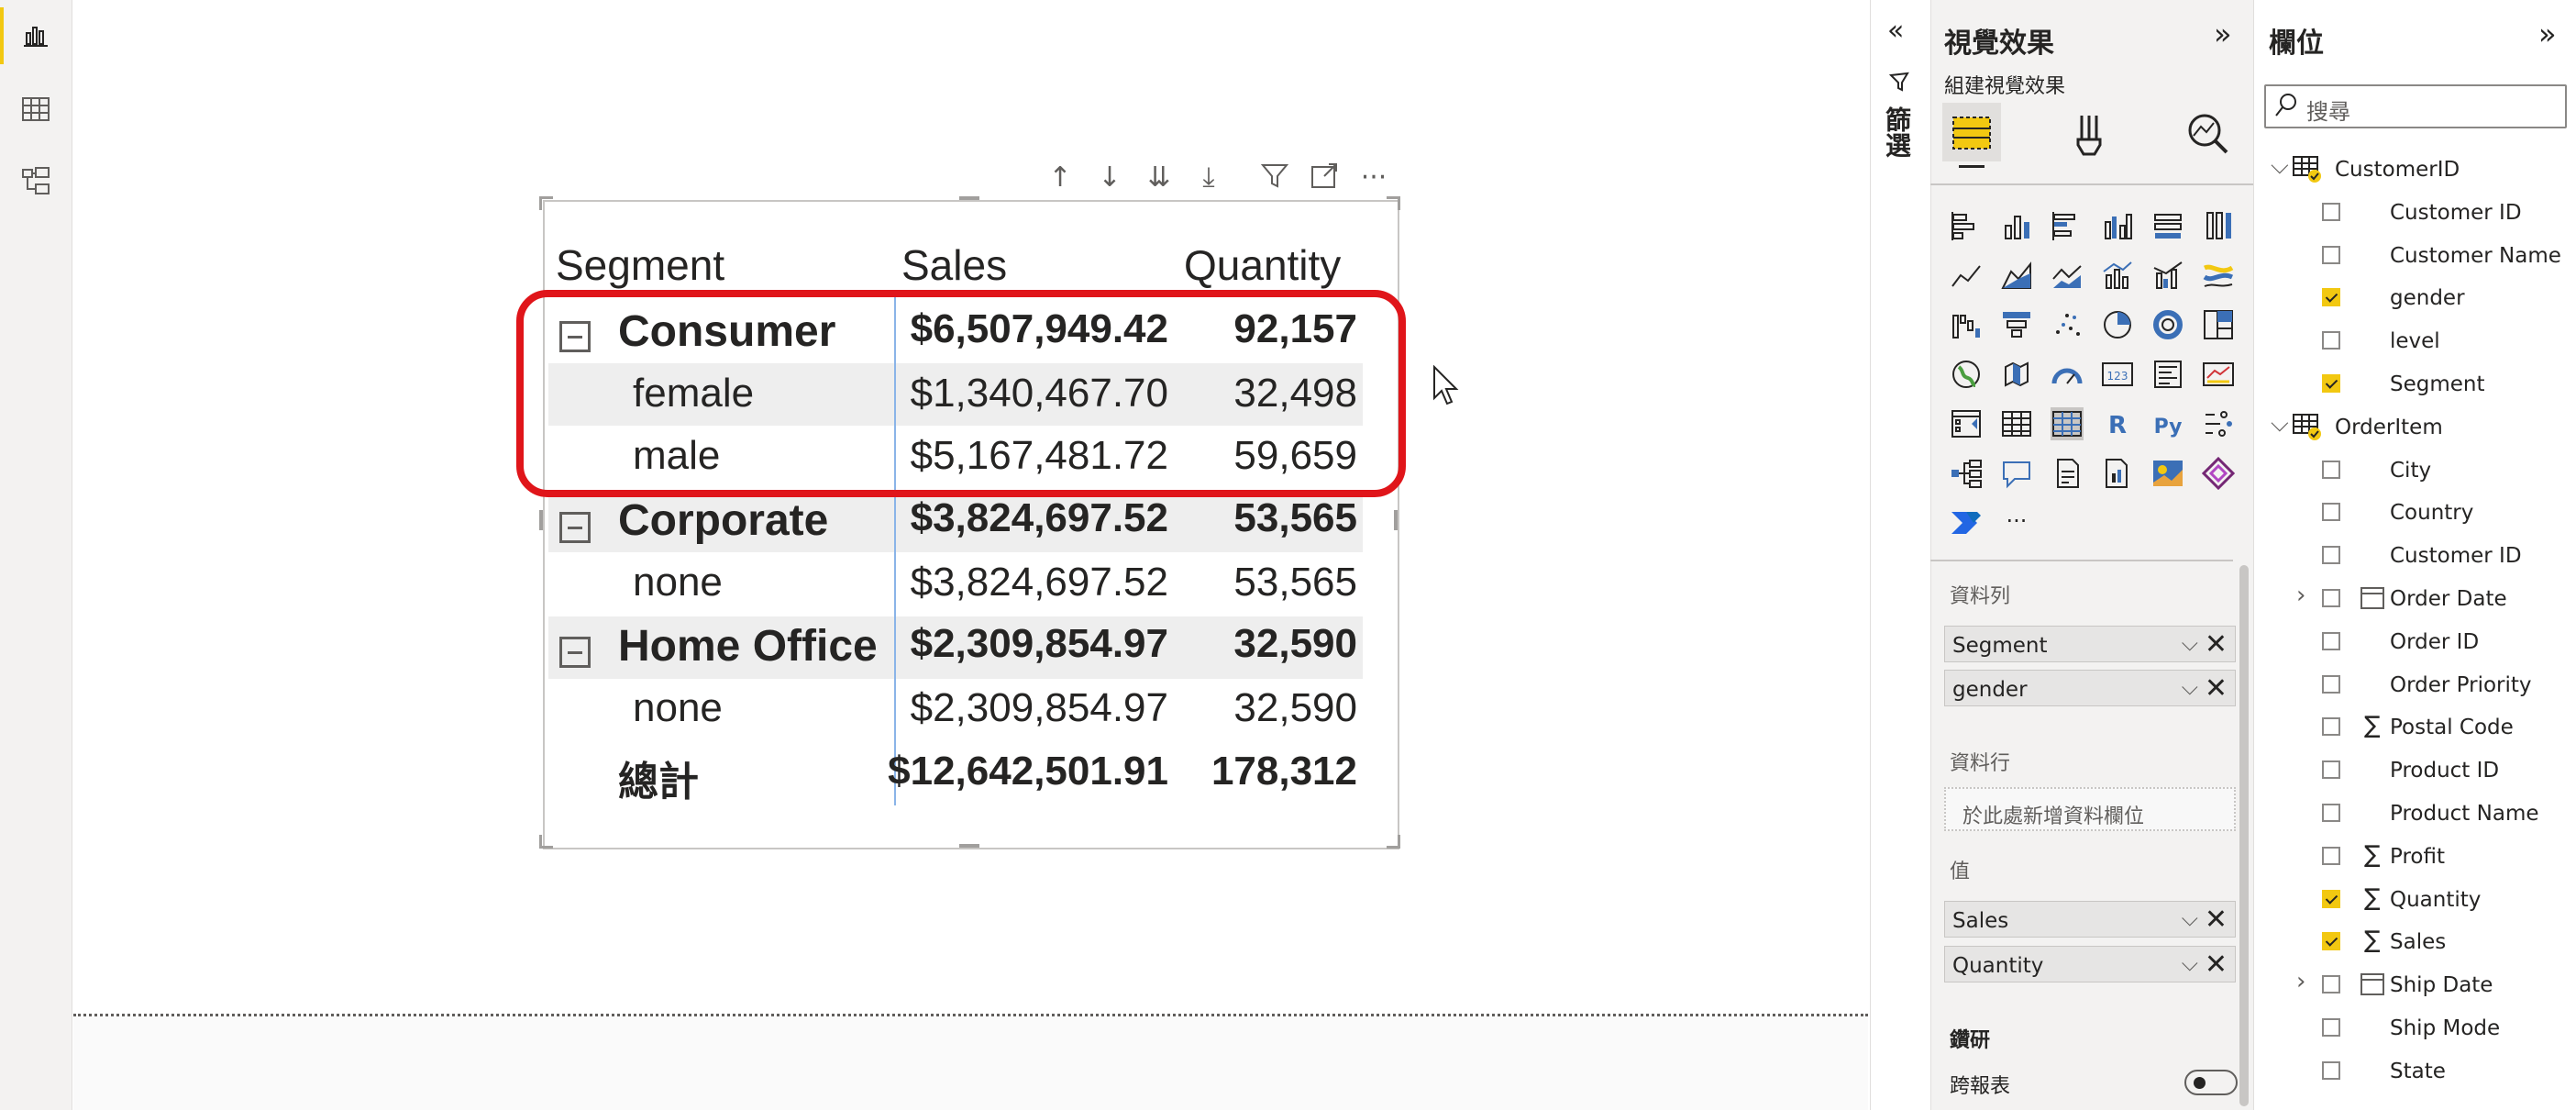 This screenshot has height=1110, width=2576. I want to click on slicer-icon, so click(1966, 423).